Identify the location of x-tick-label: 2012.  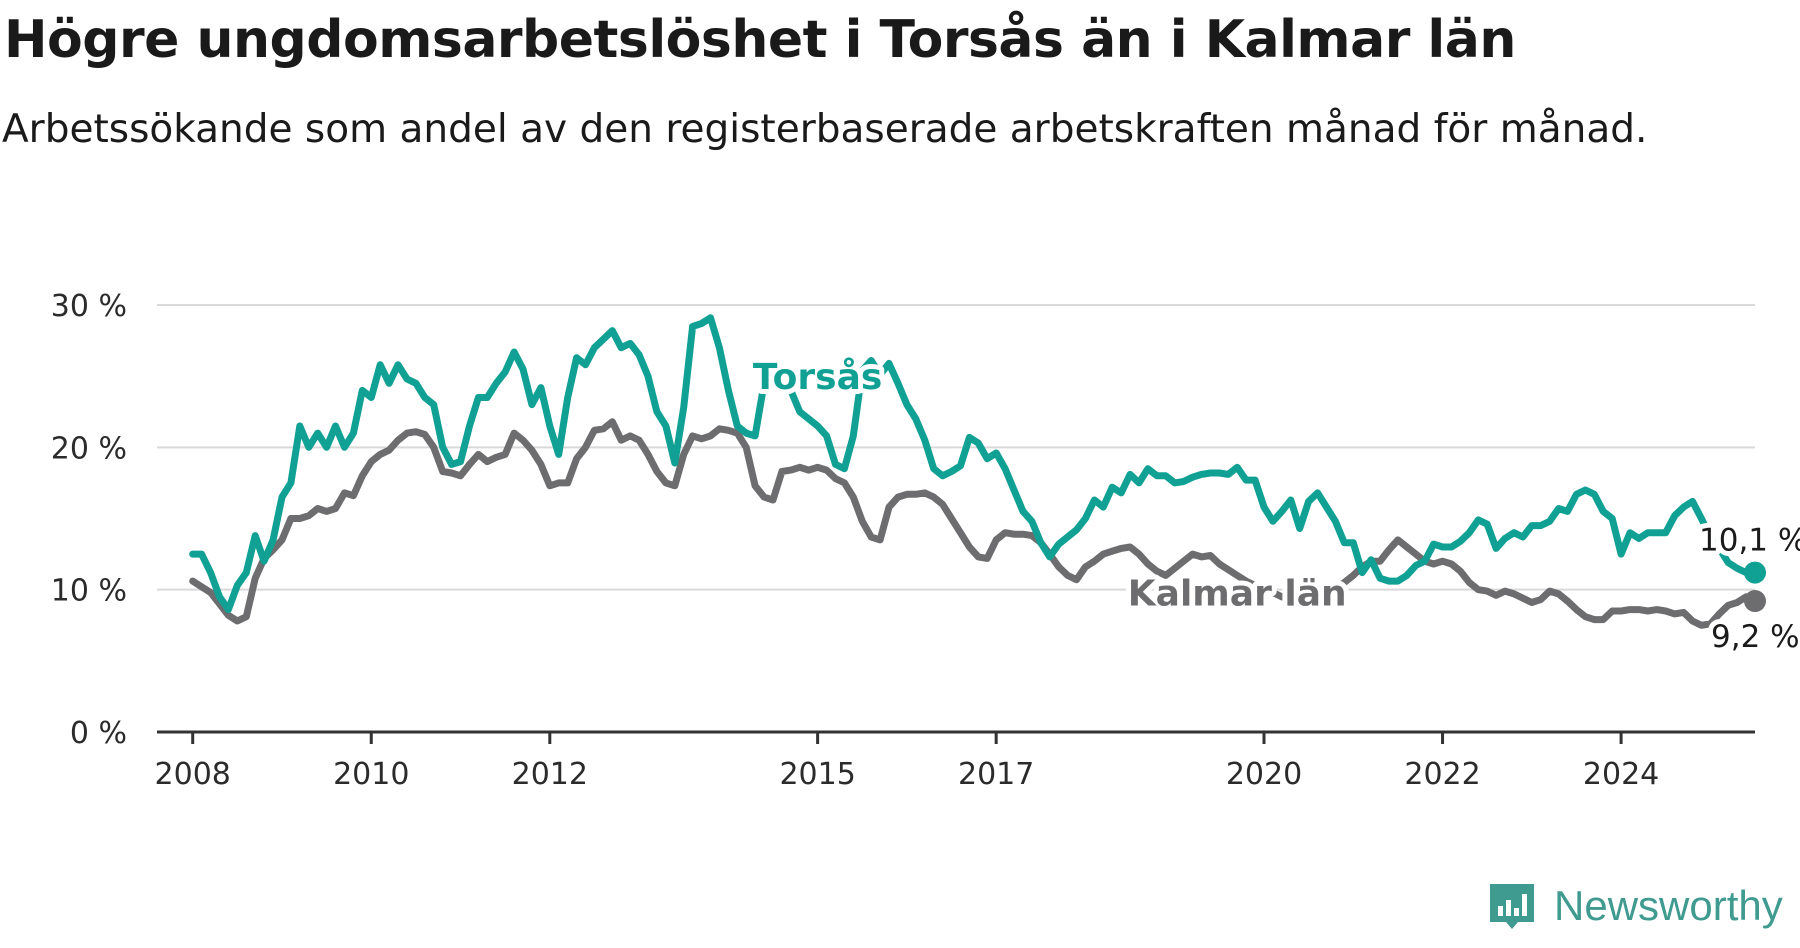
(550, 774).